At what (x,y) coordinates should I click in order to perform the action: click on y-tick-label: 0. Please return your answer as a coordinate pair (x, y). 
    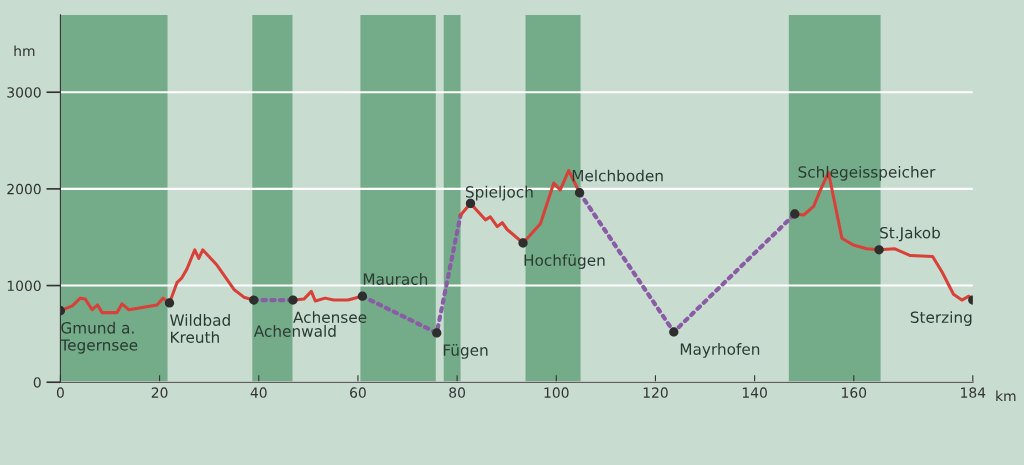
    Looking at the image, I should click on (37, 382).